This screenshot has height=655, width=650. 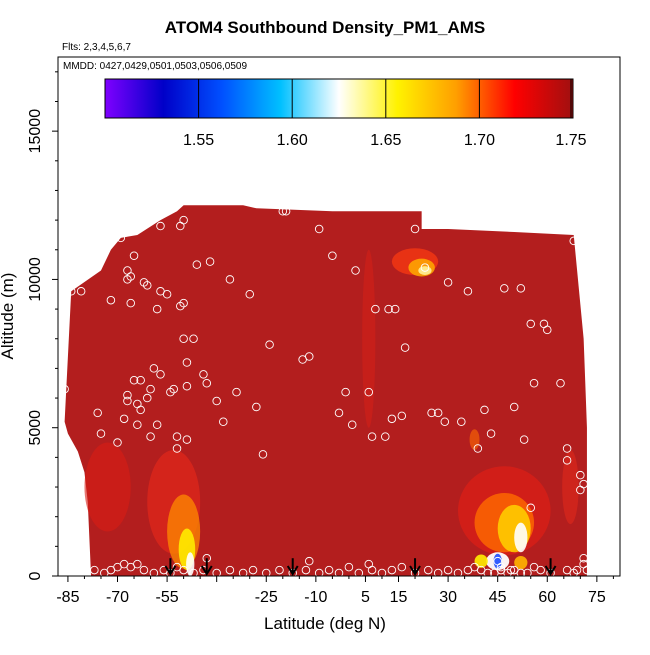 What do you see at coordinates (35, 279) in the screenshot?
I see `y-tick-label: 10000` at bounding box center [35, 279].